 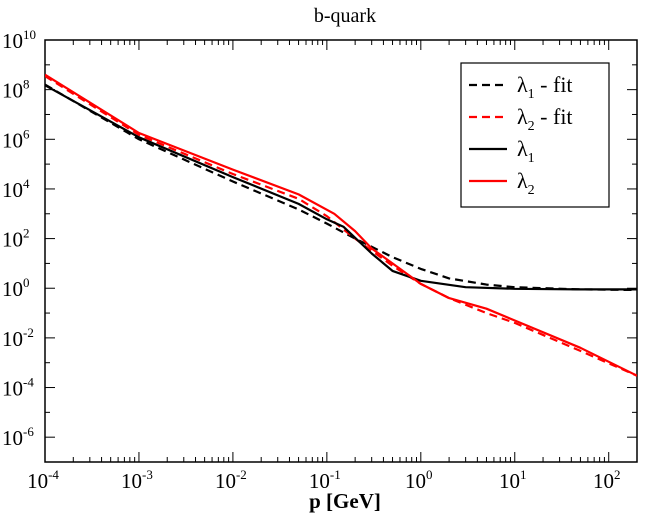 What do you see at coordinates (545, 87) in the screenshot?
I see `legend-label: λ1 - fit` at bounding box center [545, 87].